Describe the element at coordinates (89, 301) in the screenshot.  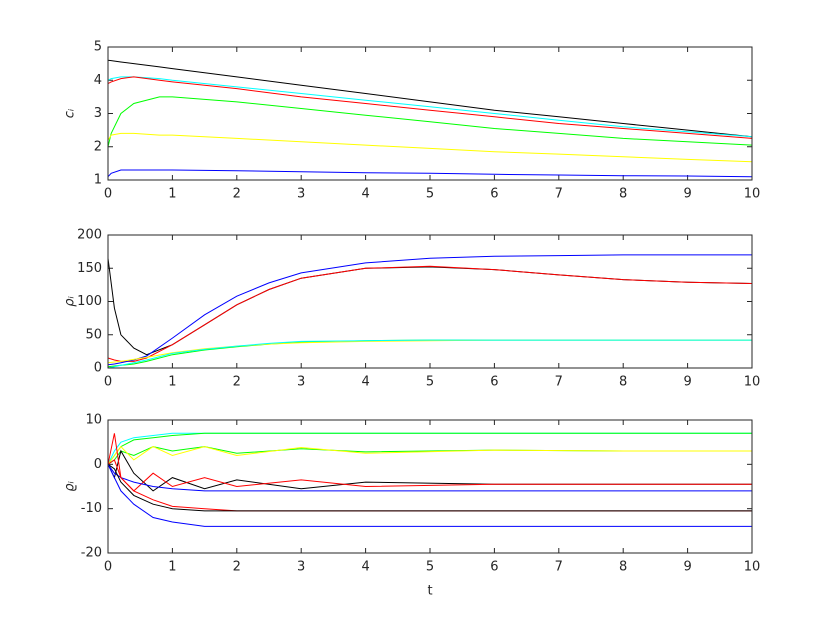
I see `y-tick-label: 100` at that location.